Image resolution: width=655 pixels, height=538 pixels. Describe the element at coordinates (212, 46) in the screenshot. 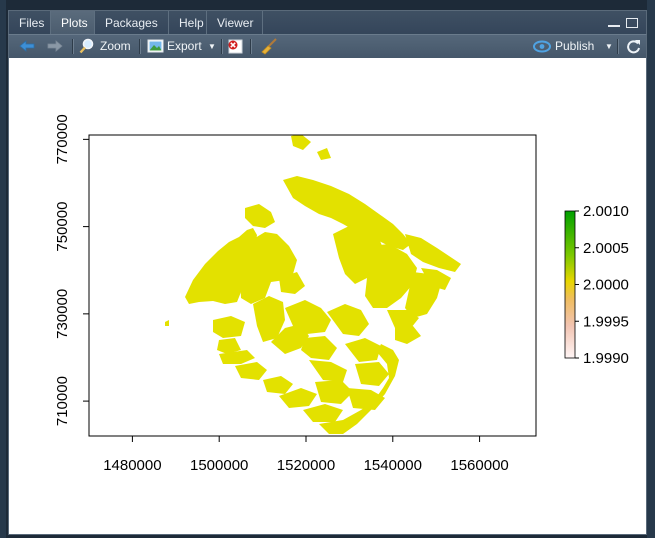

I see `export-dropdown-icon: ▼` at that location.